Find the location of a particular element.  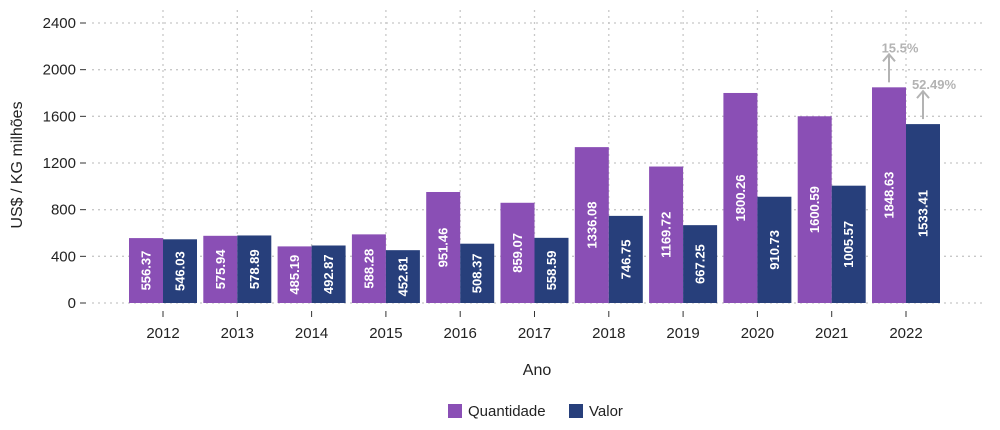

bar-value-label: 859.07 is located at coordinates (517, 253).